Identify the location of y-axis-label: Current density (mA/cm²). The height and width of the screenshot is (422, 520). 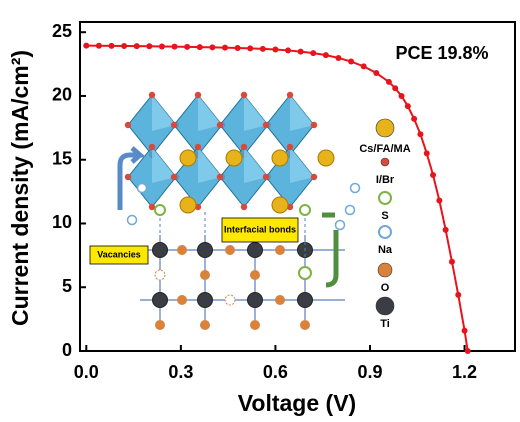
(20, 188).